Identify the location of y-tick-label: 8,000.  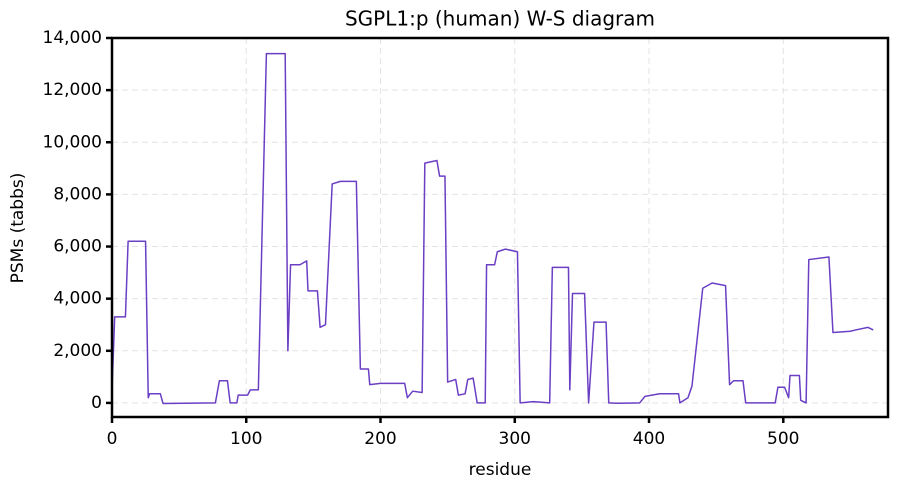
(77, 194).